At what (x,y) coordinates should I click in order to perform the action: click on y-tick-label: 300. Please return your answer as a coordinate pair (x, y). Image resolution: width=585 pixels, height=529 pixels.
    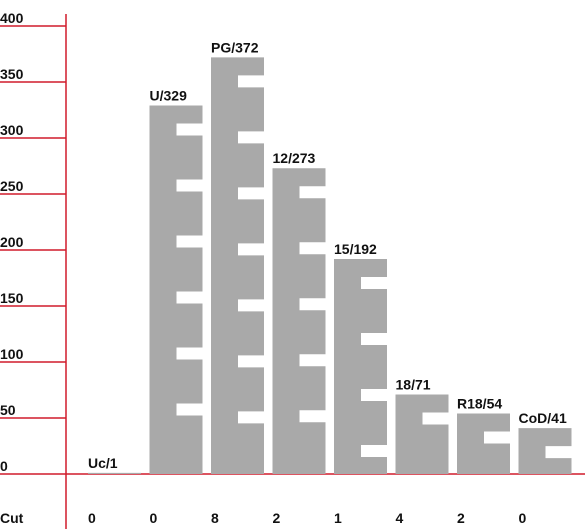
    Looking at the image, I should click on (12, 130).